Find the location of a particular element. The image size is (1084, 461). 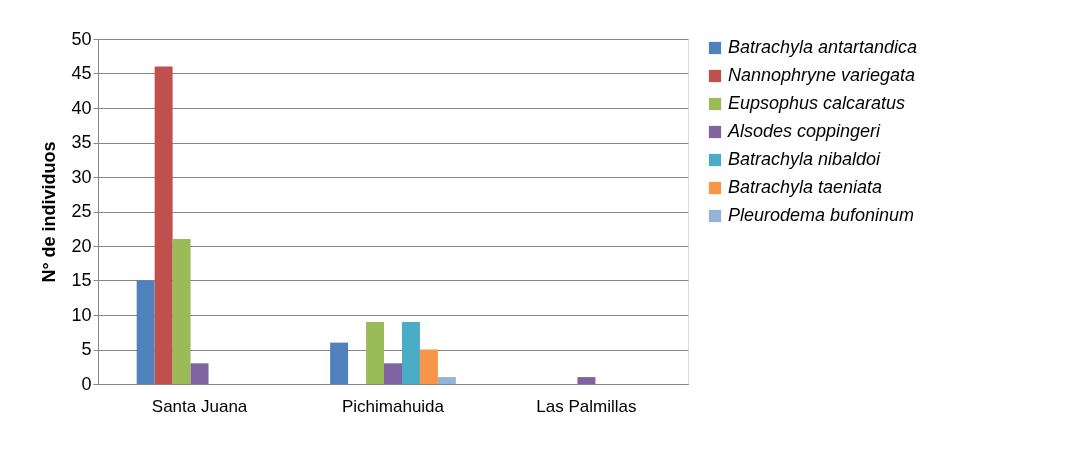

x-tick-label: Pichimahuida is located at coordinates (393, 406).